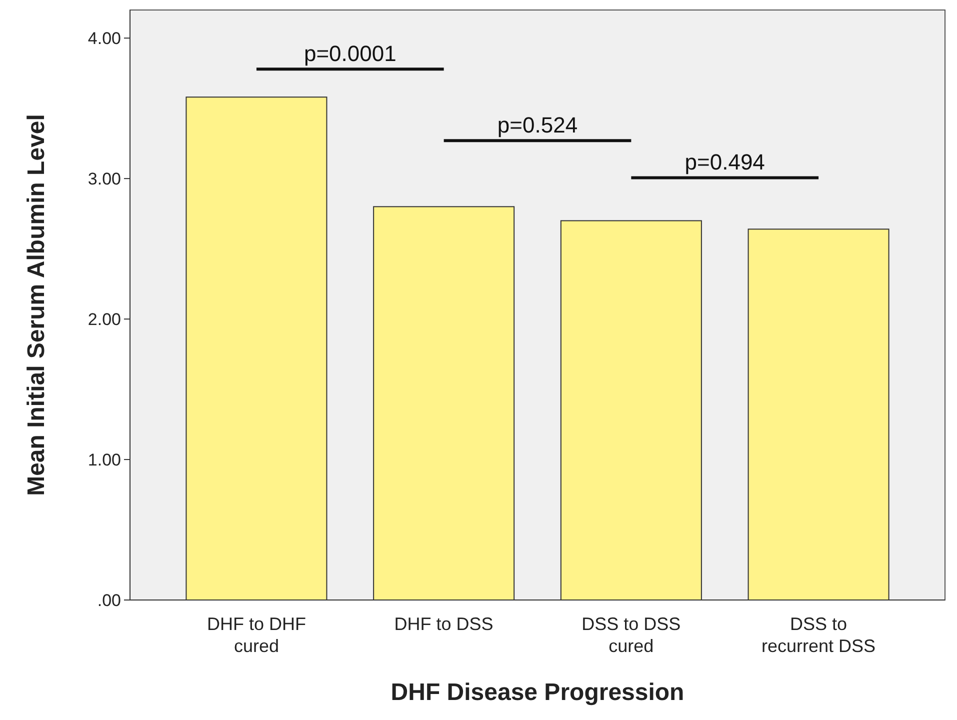 The width and height of the screenshot is (957, 720). Describe the element at coordinates (350, 53) in the screenshot. I see `annotation: p=0.0001` at that location.